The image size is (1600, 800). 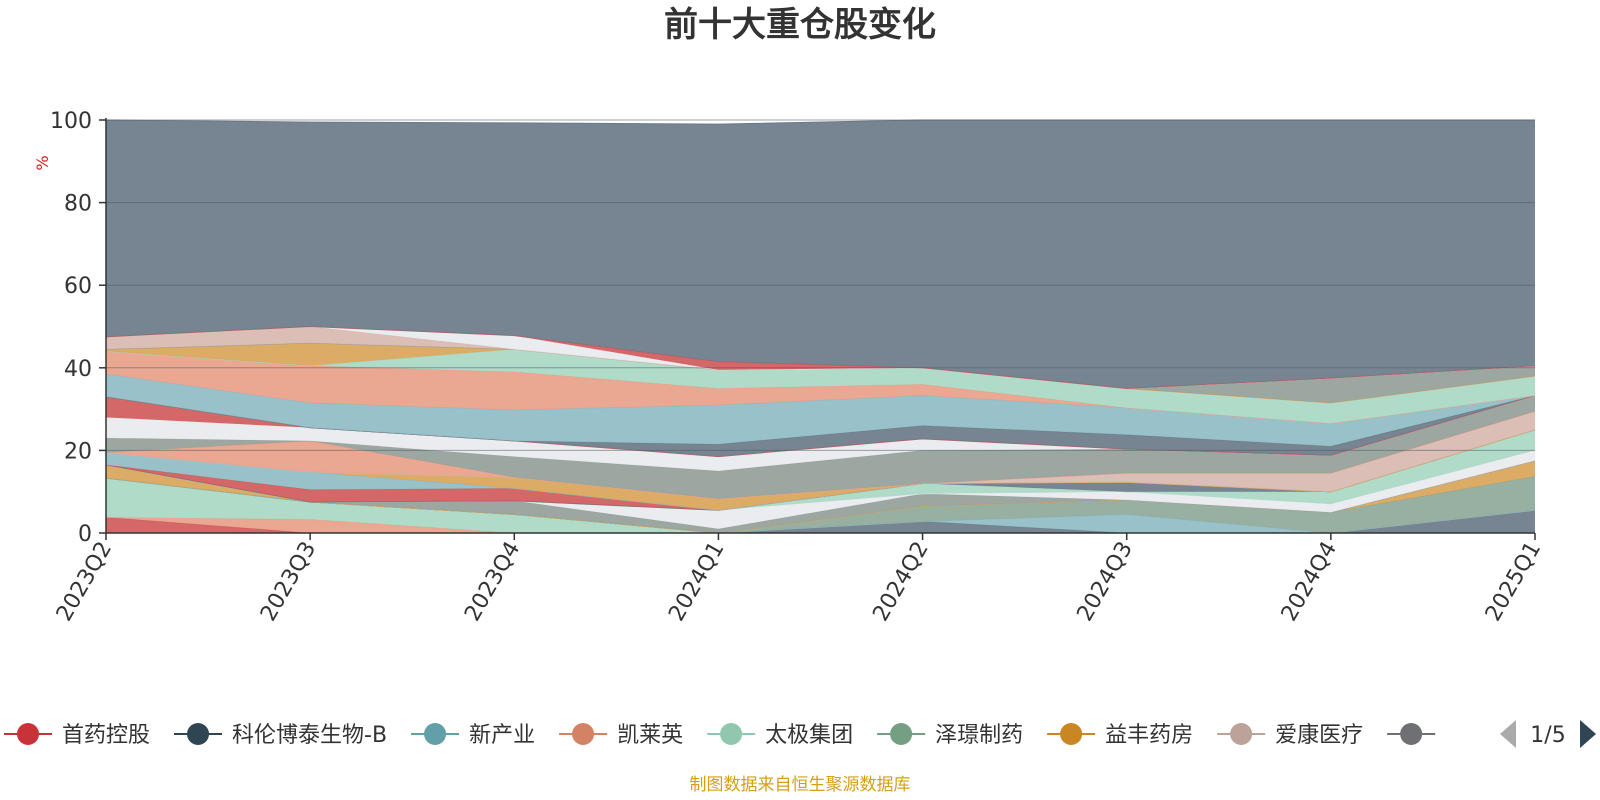 What do you see at coordinates (1309, 582) in the screenshot?
I see `x-tick-label: 2024Q4` at bounding box center [1309, 582].